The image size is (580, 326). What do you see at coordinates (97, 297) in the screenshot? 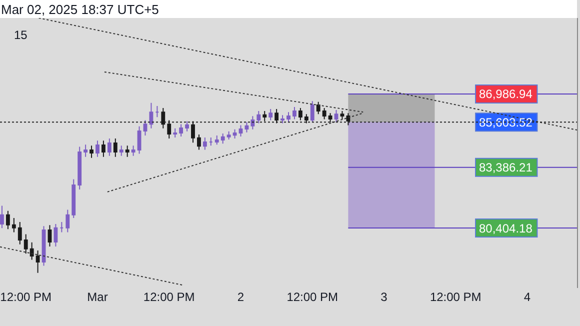
I see `x-tick-label: Mar` at bounding box center [97, 297].